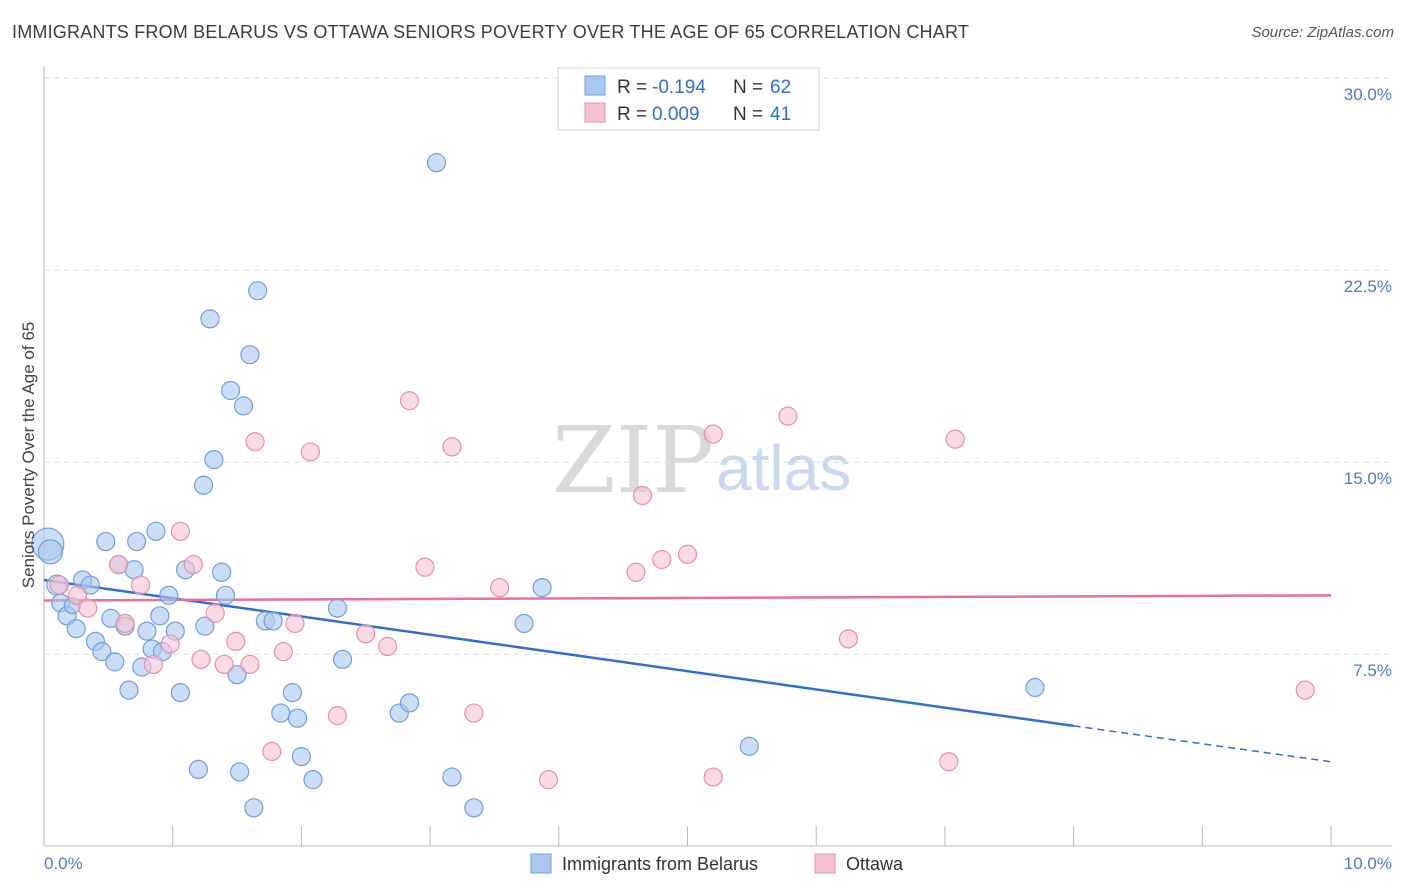  Describe the element at coordinates (676, 114) in the screenshot. I see `legend-r-value-2: 0.009` at that location.